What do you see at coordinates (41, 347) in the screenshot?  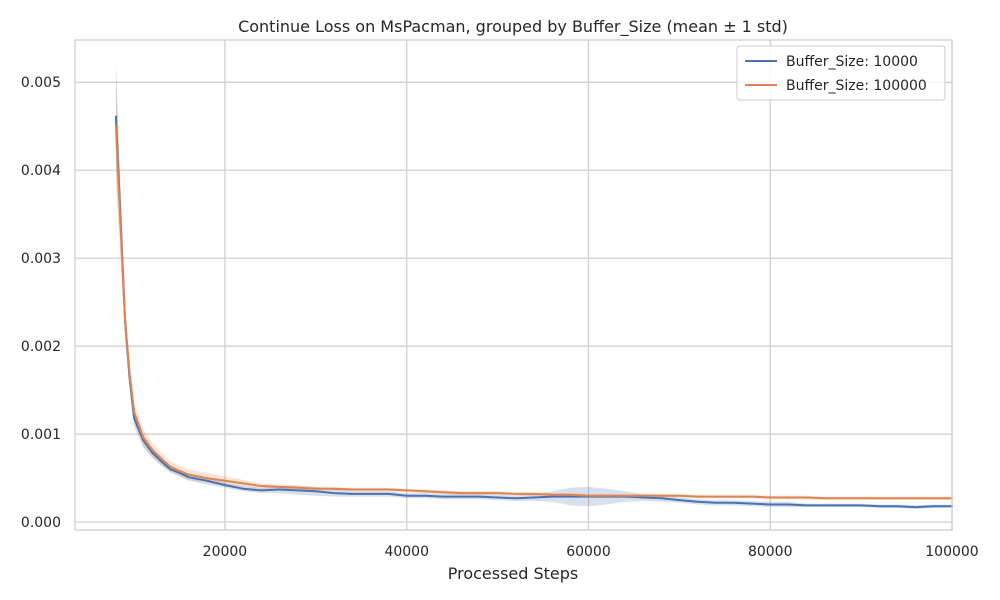 I see `y-tick-label: 0.002` at bounding box center [41, 347].